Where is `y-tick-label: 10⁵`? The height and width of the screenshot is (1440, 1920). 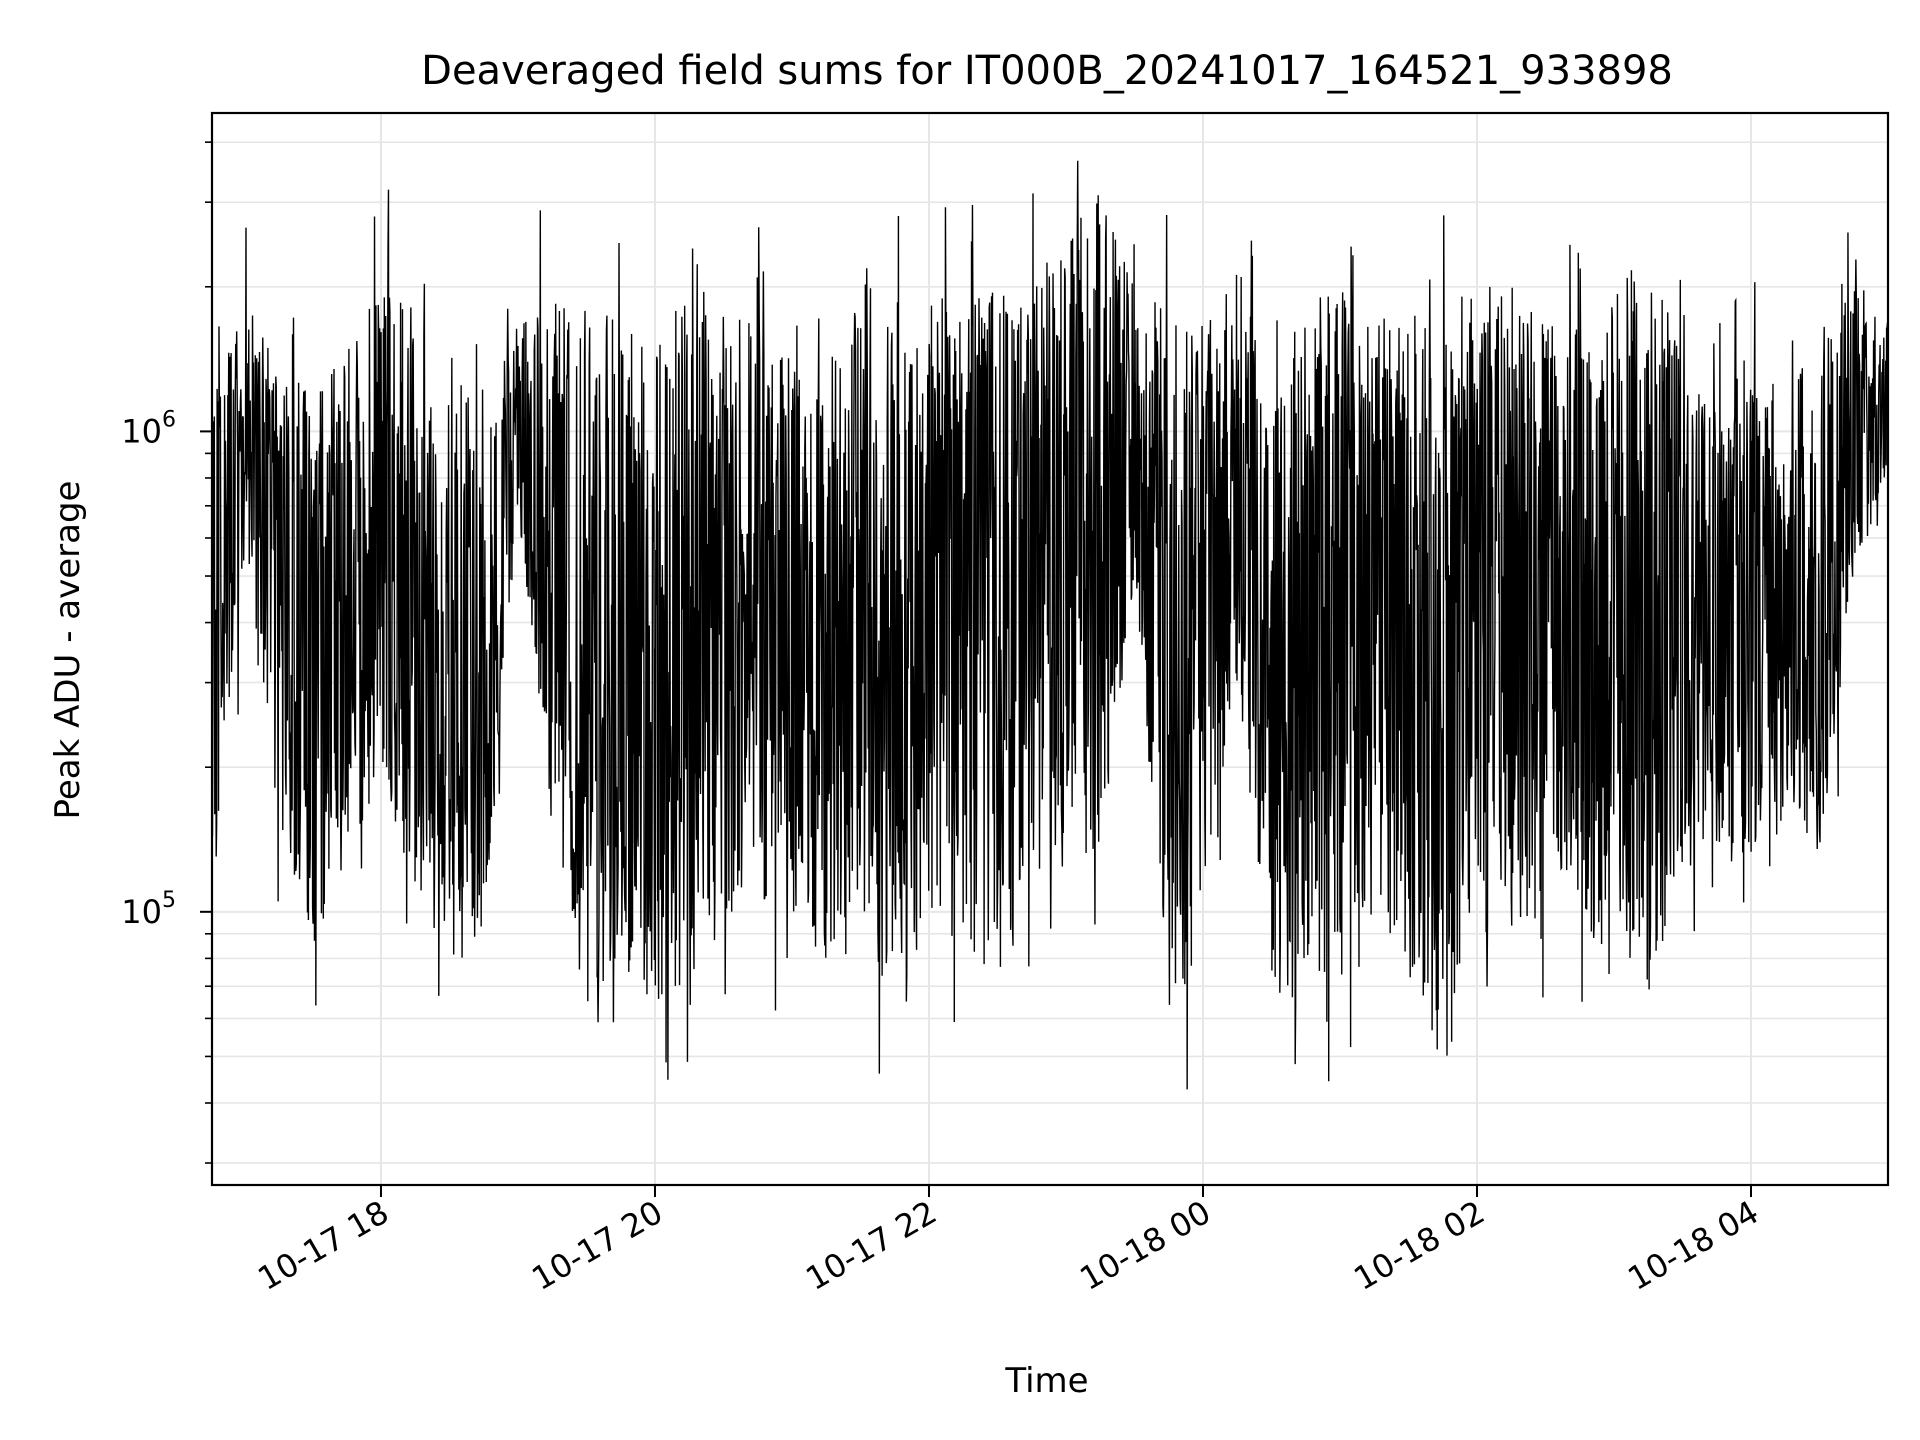 y-tick-label: 10⁵ is located at coordinates (148, 909).